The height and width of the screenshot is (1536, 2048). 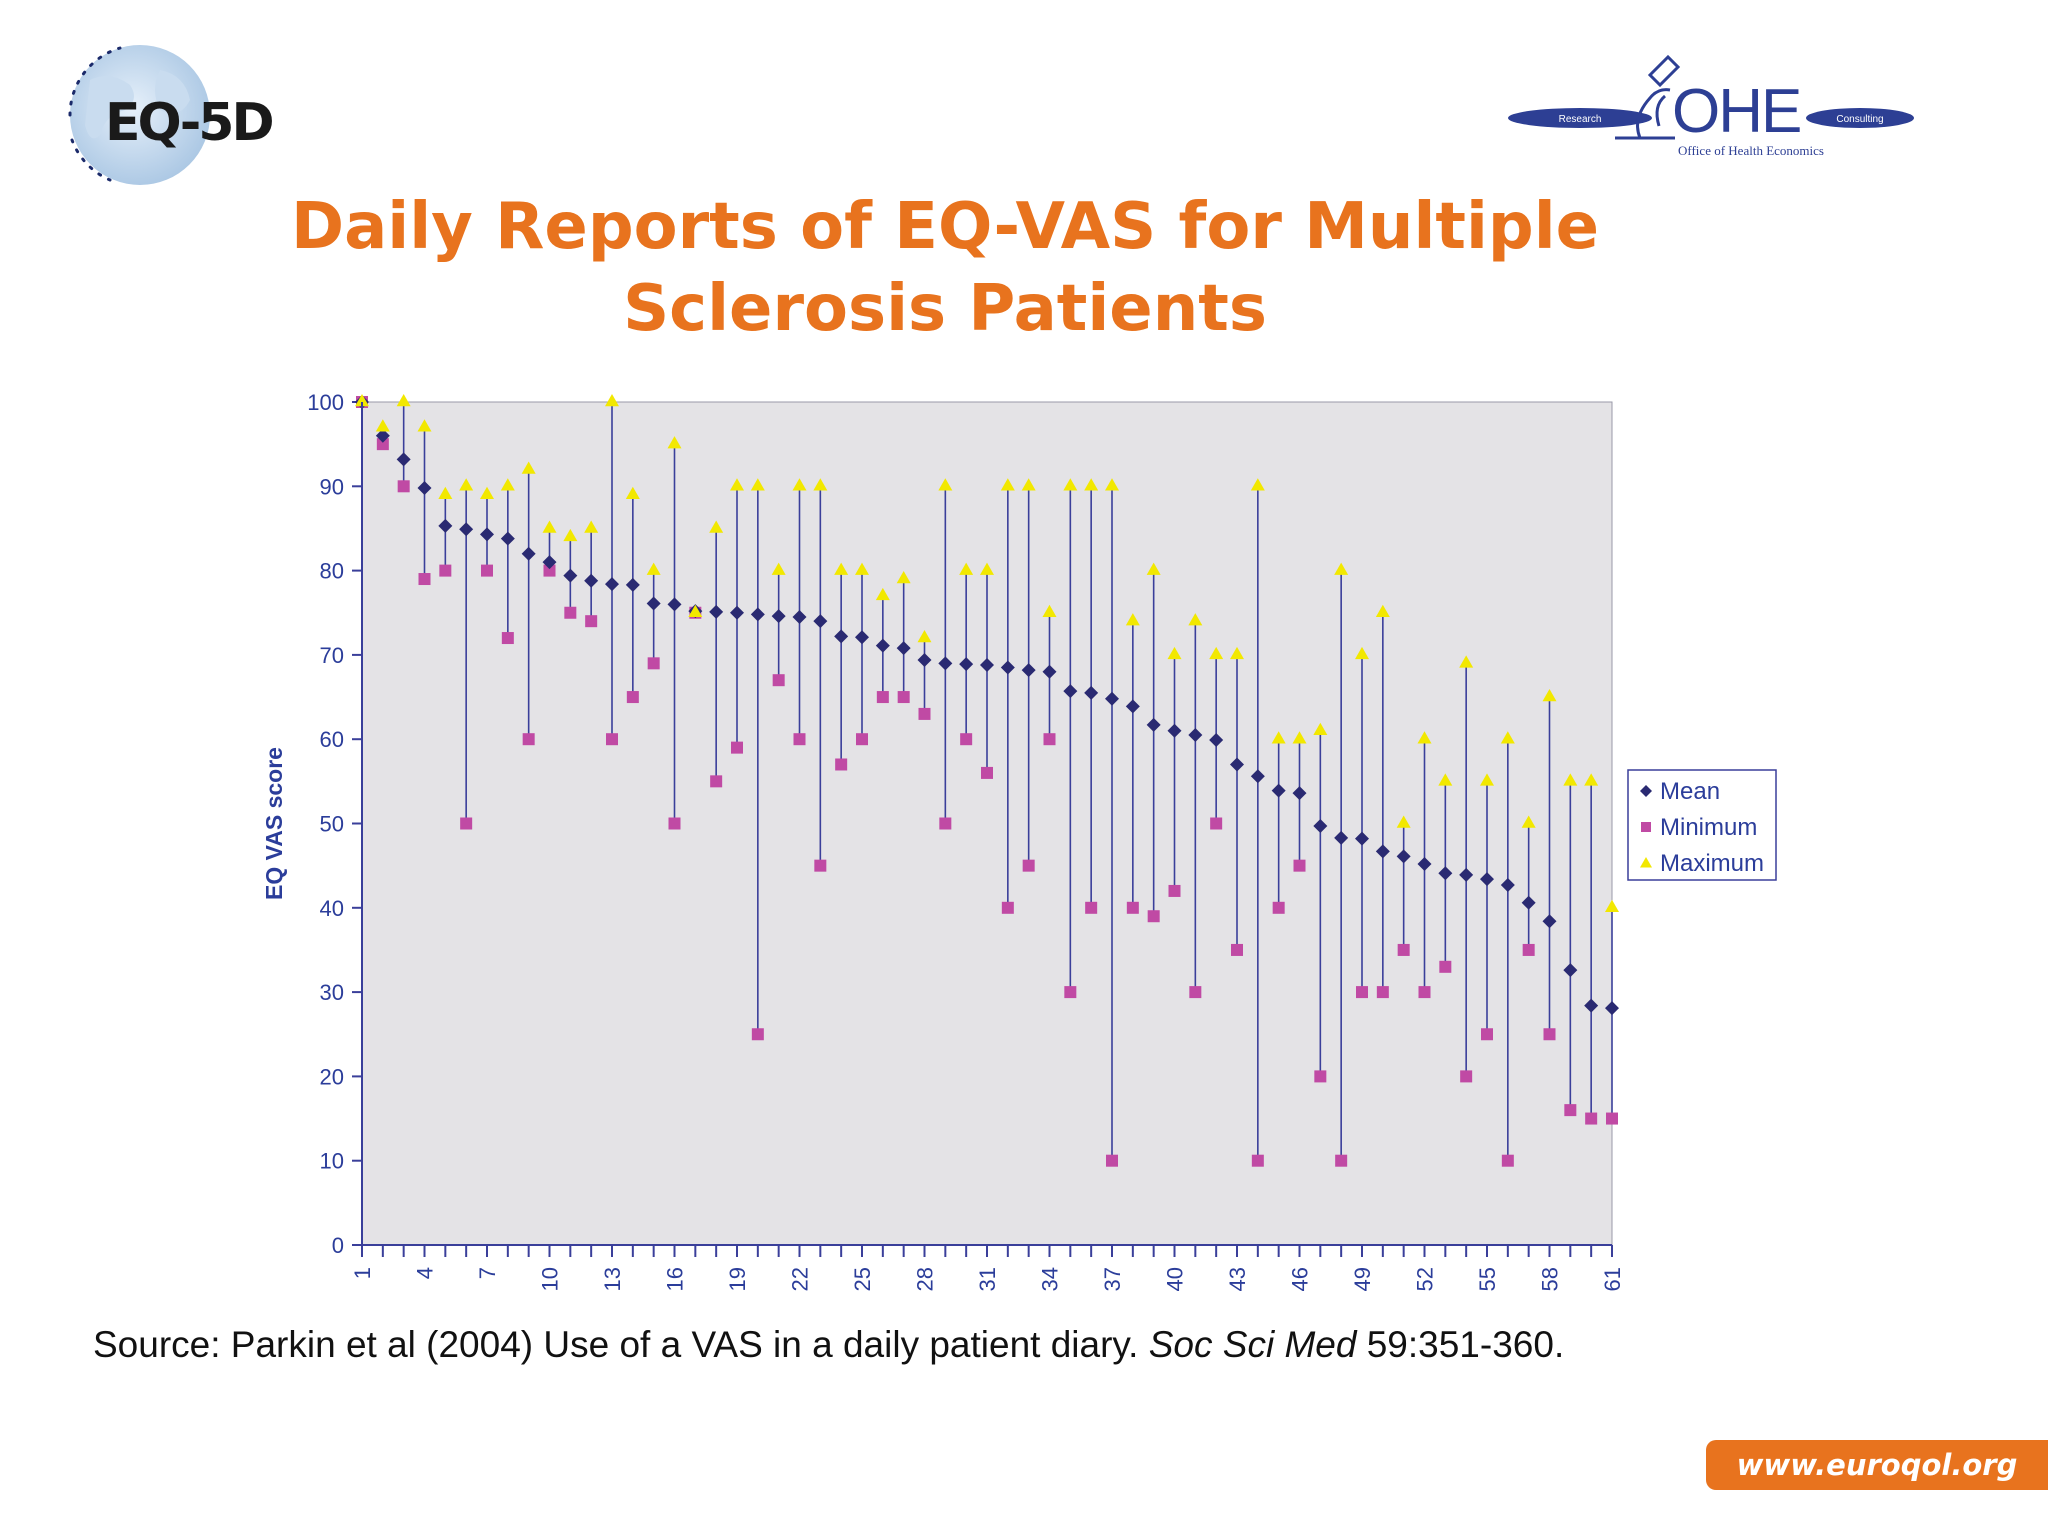 What do you see at coordinates (1646, 791) in the screenshot?
I see `legend-mean-icon` at bounding box center [1646, 791].